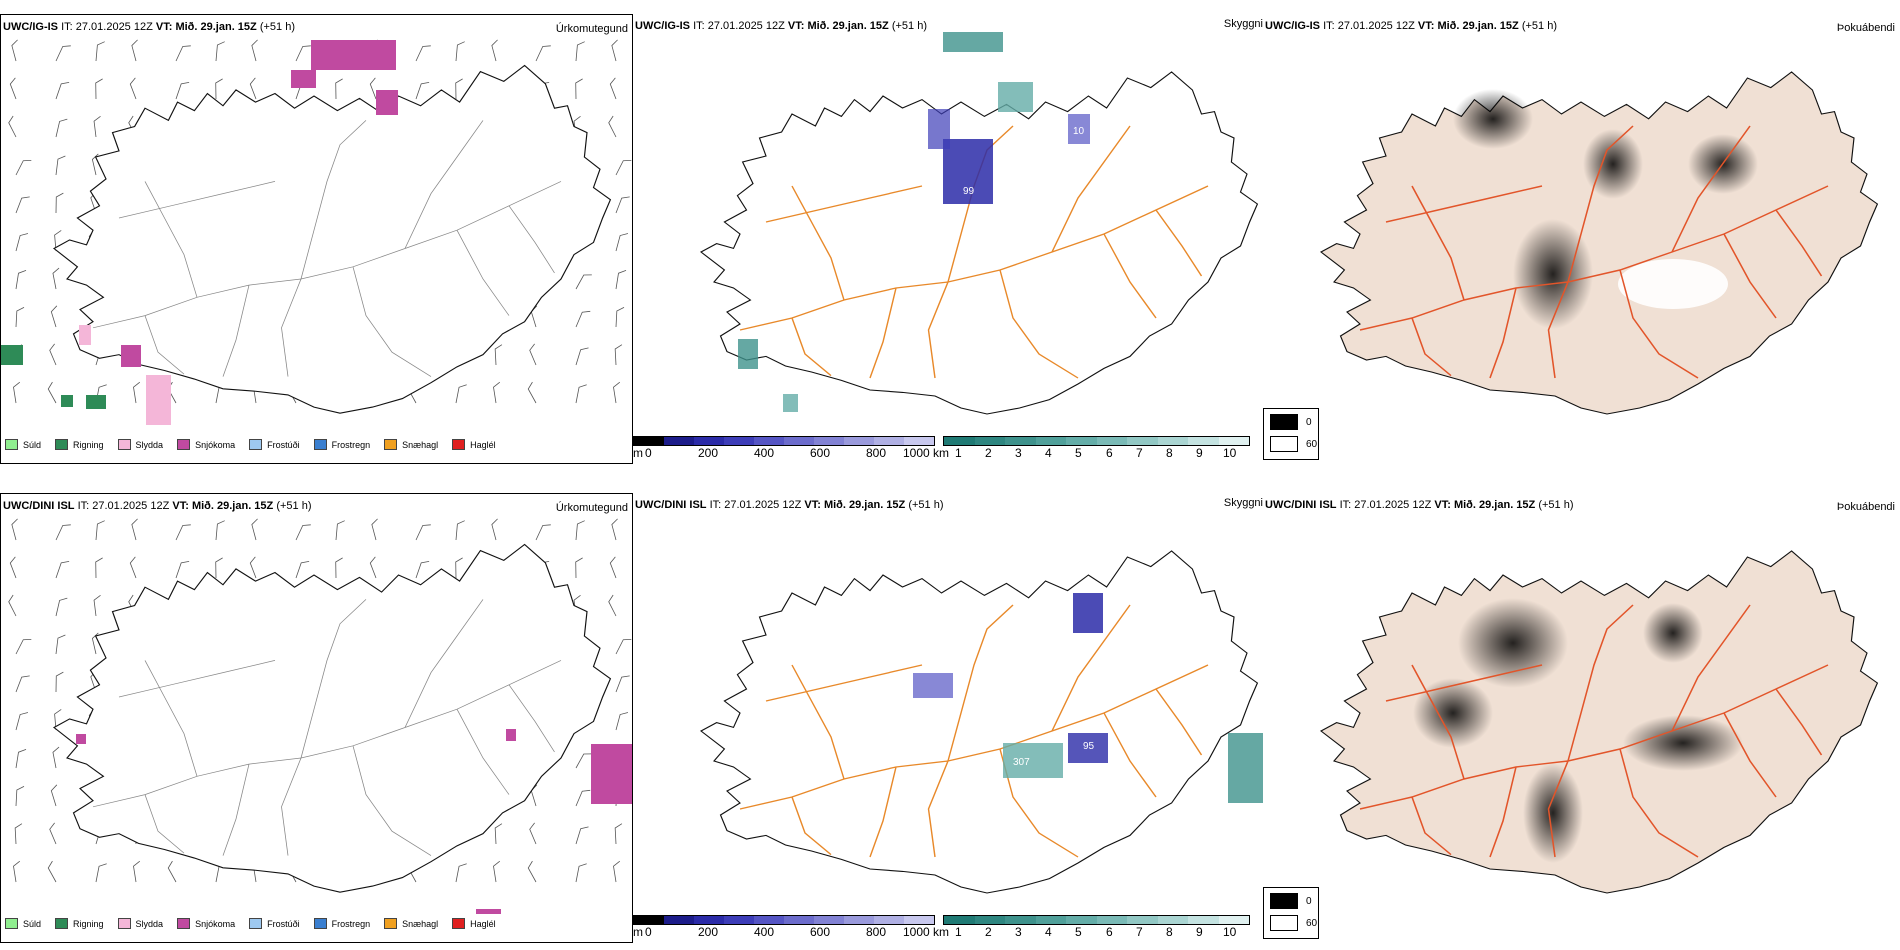 The height and width of the screenshot is (950, 1900). What do you see at coordinates (1599, 243) in the screenshot?
I see `fog-map` at bounding box center [1599, 243].